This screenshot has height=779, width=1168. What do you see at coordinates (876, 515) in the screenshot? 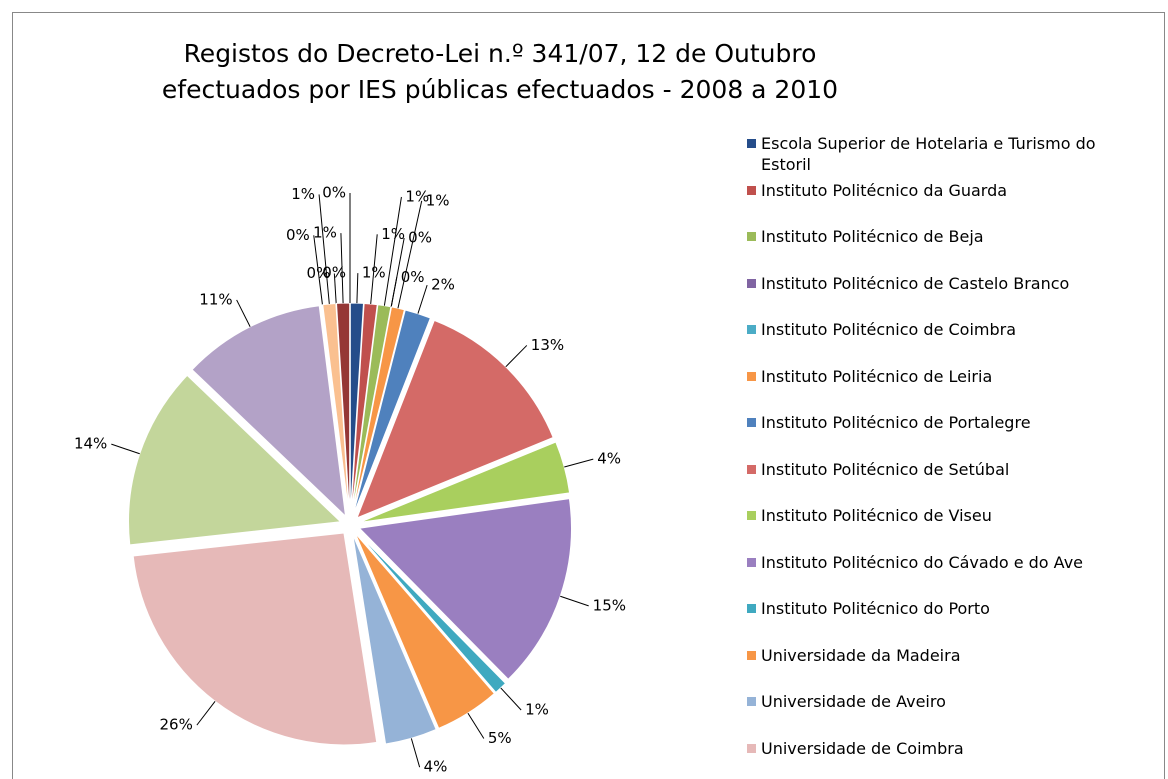
I see `legend-label: Instituto Politécnico de Viseu` at bounding box center [876, 515].